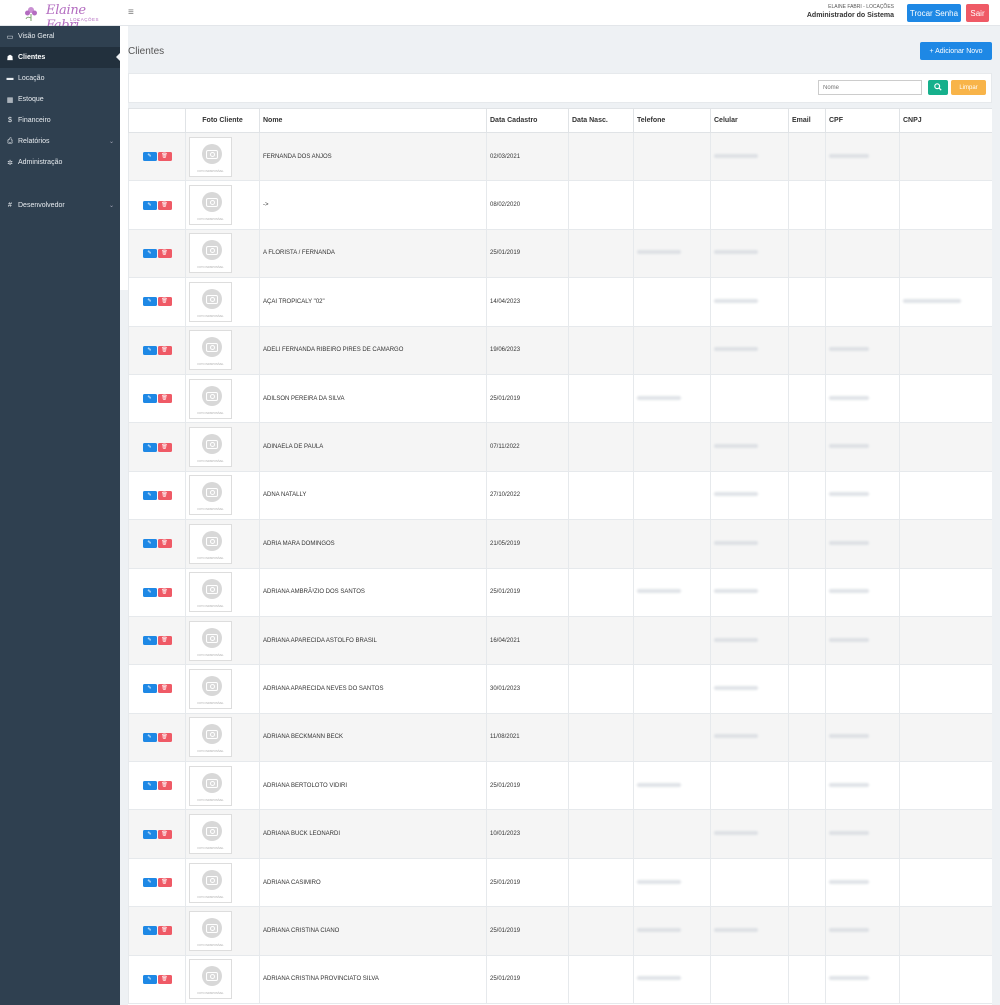  Describe the element at coordinates (60, 141) in the screenshot. I see `sidebar-item-relatorios: ⎙ Relatórios ⌄` at that location.